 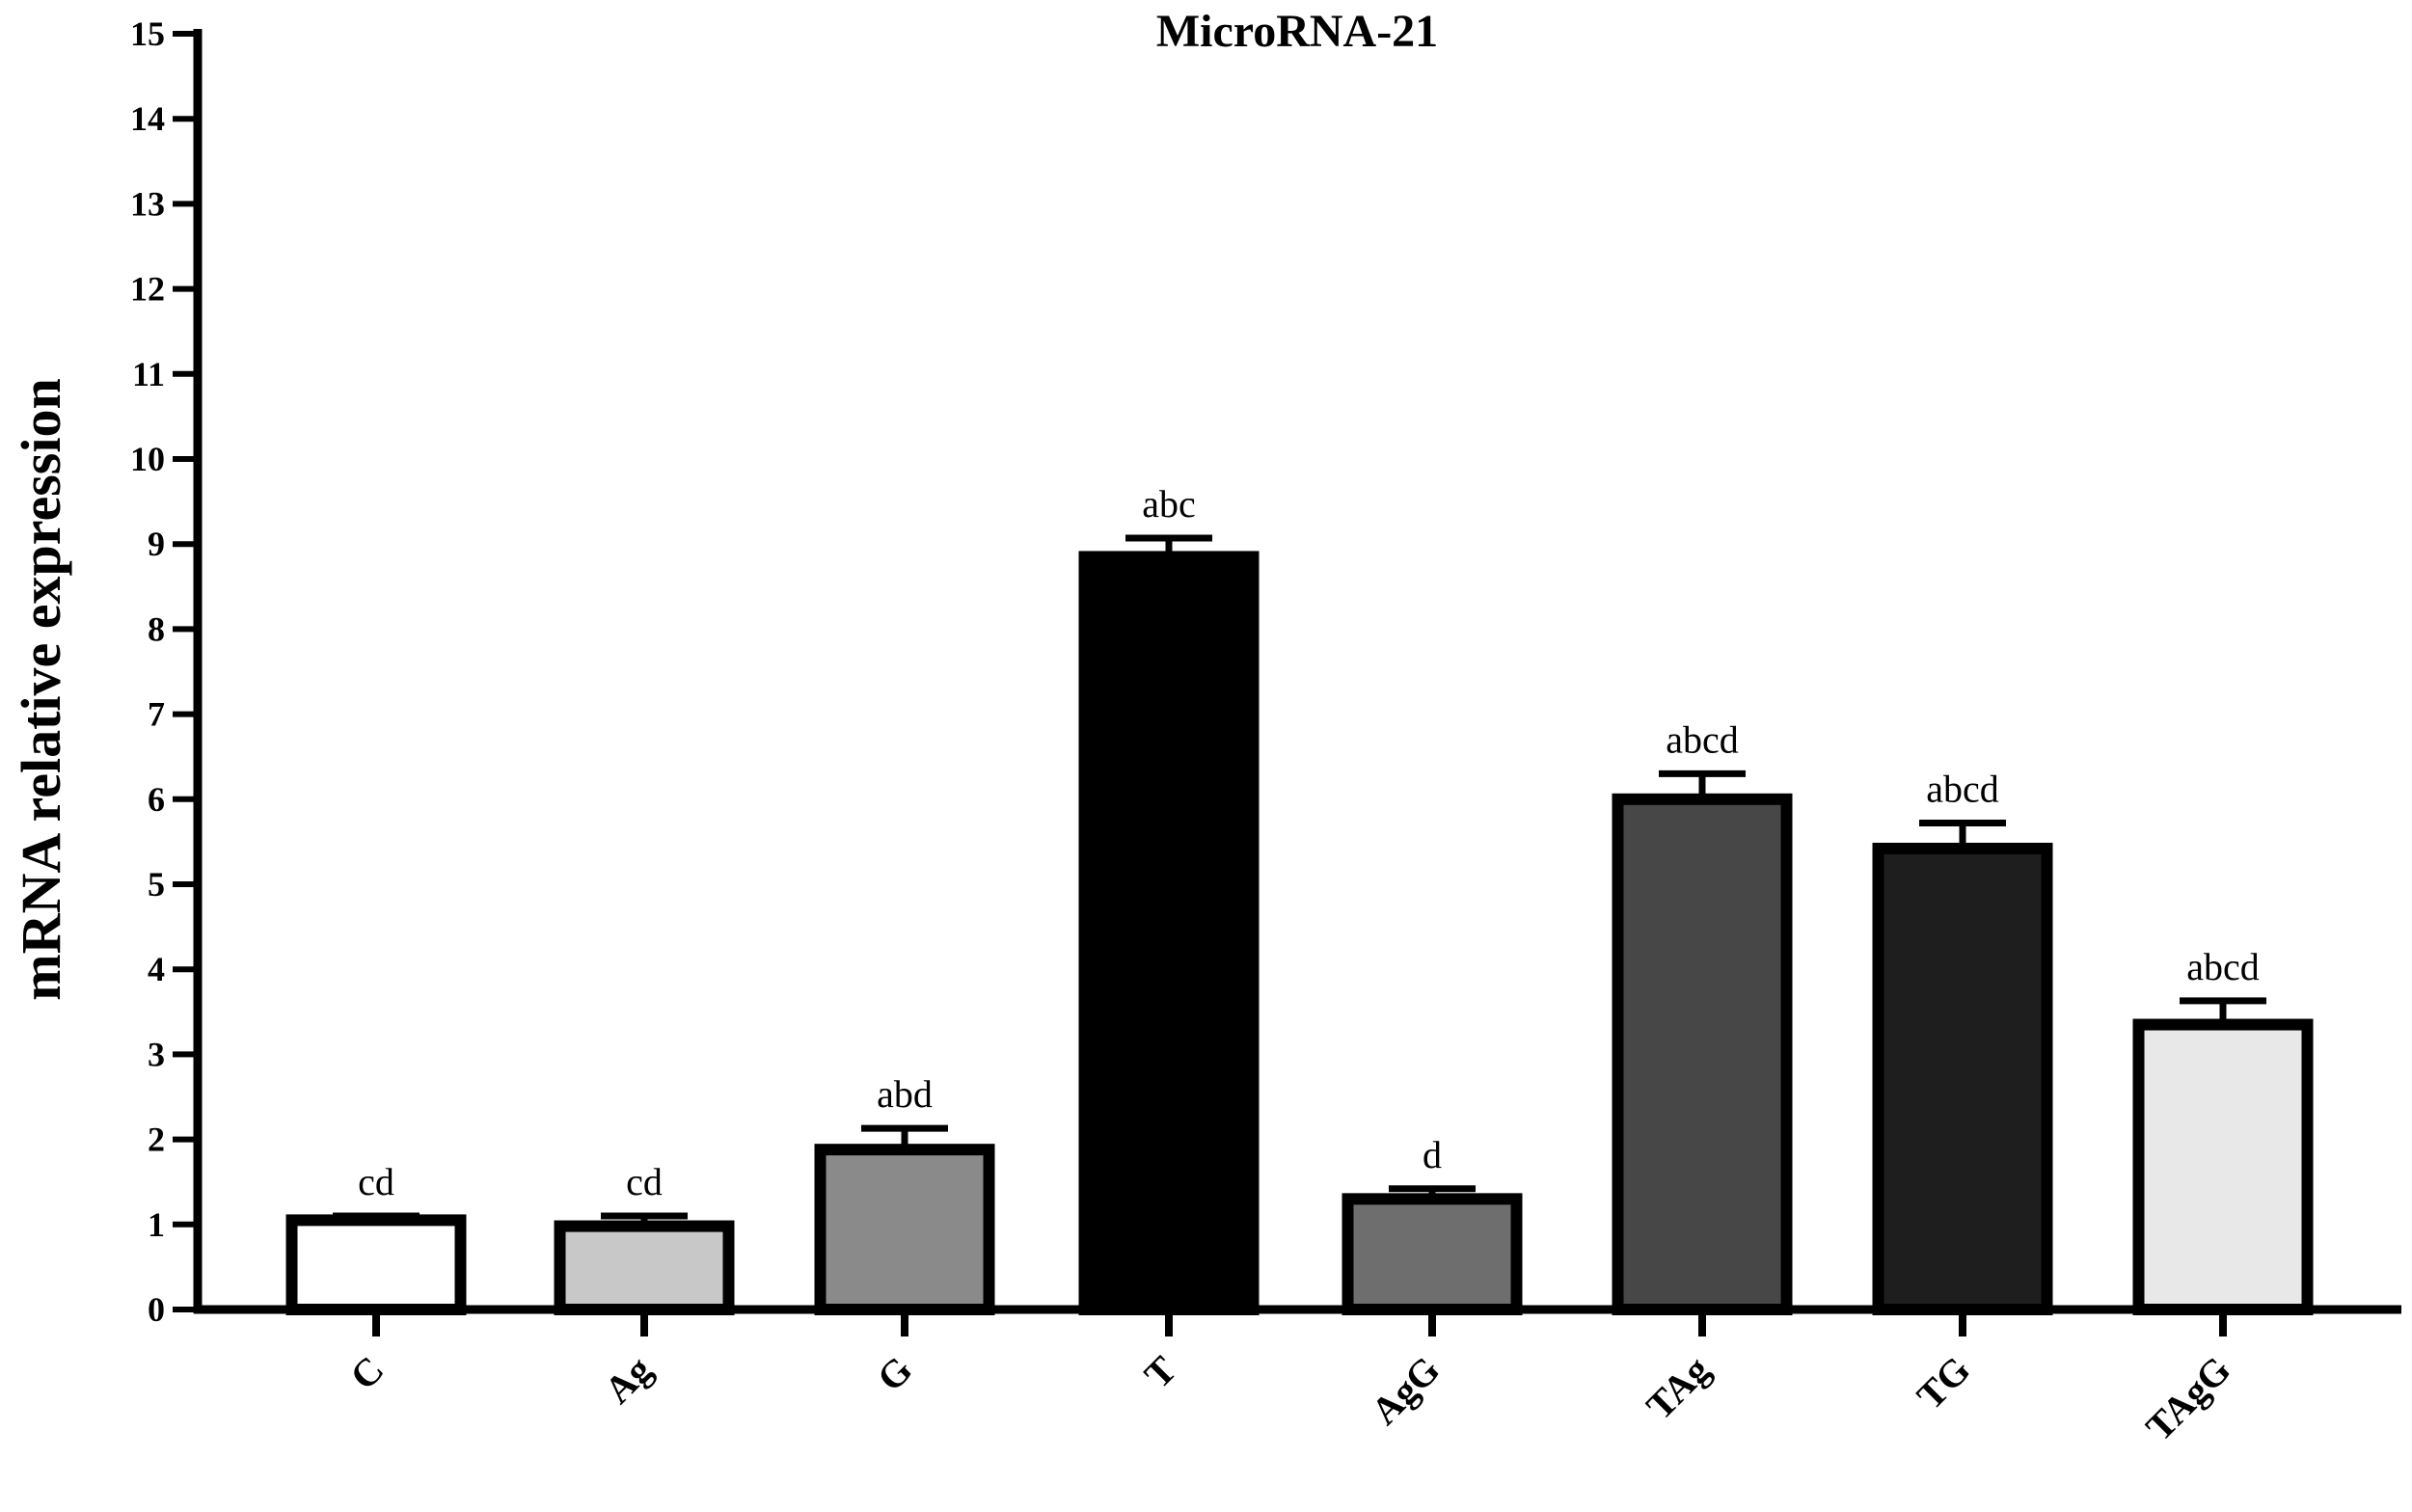 I want to click on x-tick-label-1: Ag, so click(x=628, y=1380).